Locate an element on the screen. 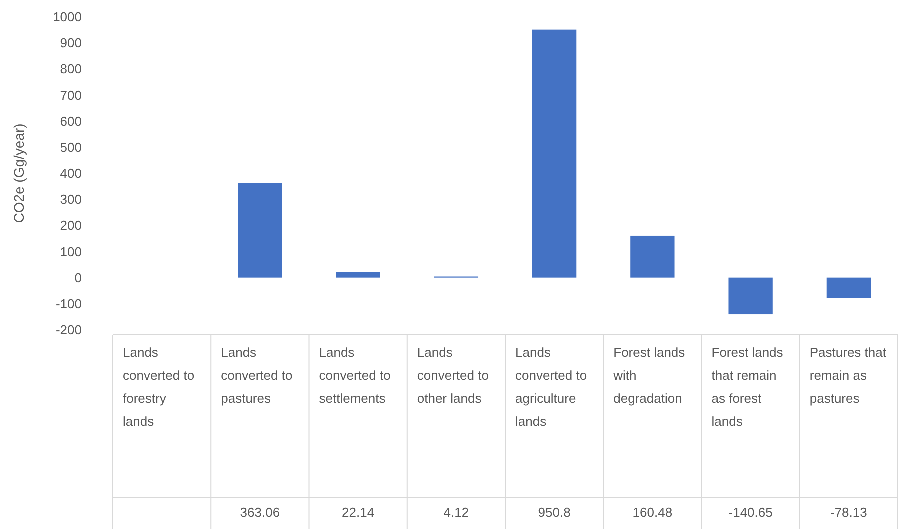  y-tick-label: -100 is located at coordinates (69, 304).